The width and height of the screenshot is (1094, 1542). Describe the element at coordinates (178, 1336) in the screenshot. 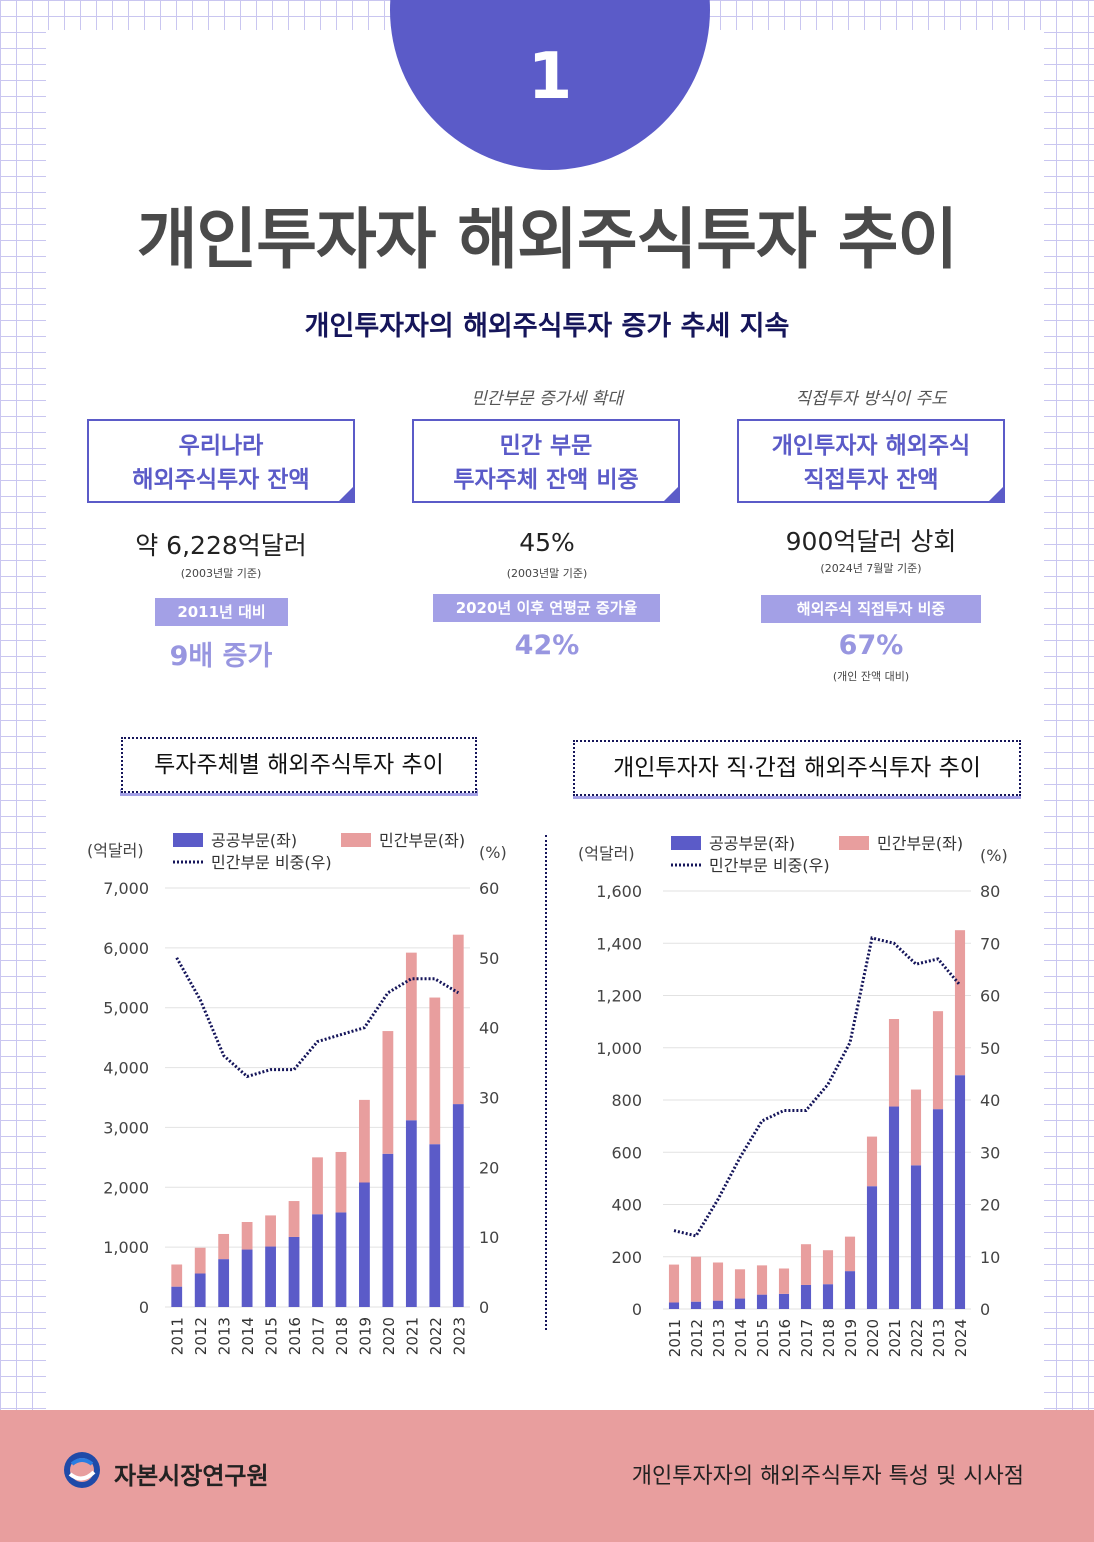

I see `x-tick-label: 2011` at that location.